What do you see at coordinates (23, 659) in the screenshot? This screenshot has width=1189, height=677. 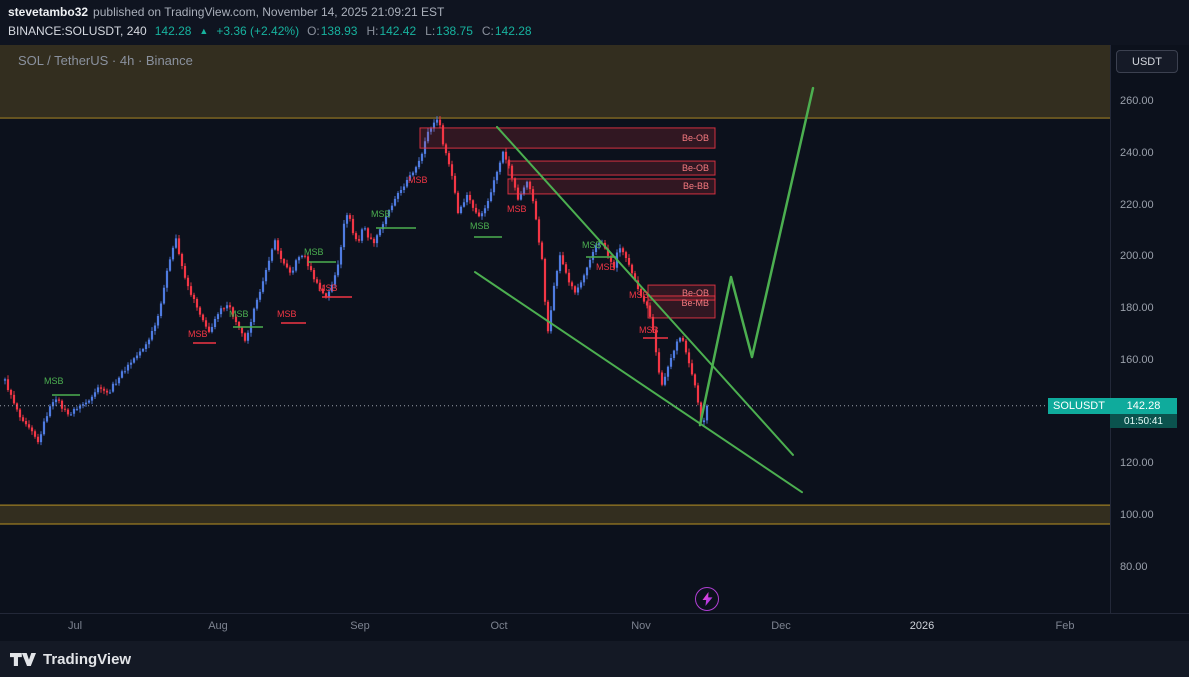 I see `tradingview-logomark-icon` at bounding box center [23, 659].